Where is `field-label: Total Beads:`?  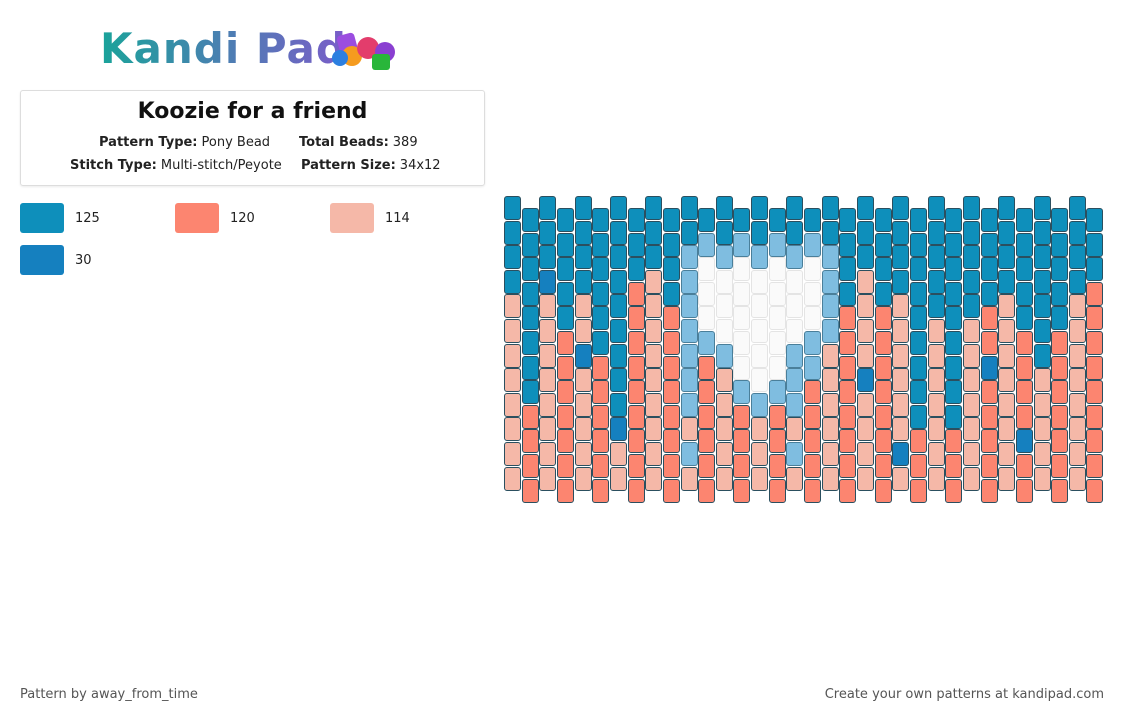
field-label: Total Beads: is located at coordinates (344, 142).